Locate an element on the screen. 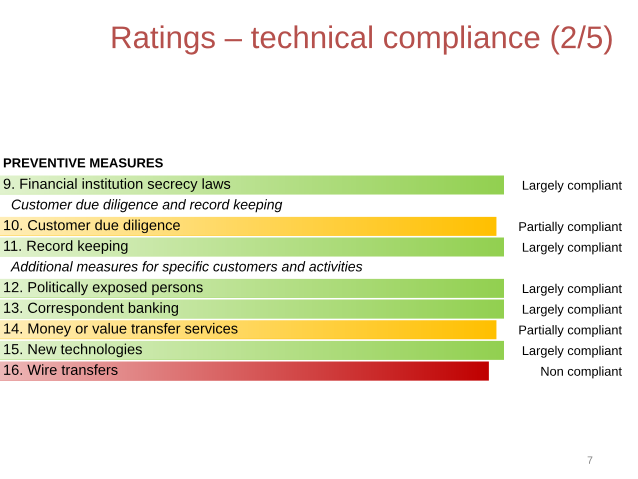  y-tick-label: Additional measures for specific customers and activities is located at coordinates (186, 267).